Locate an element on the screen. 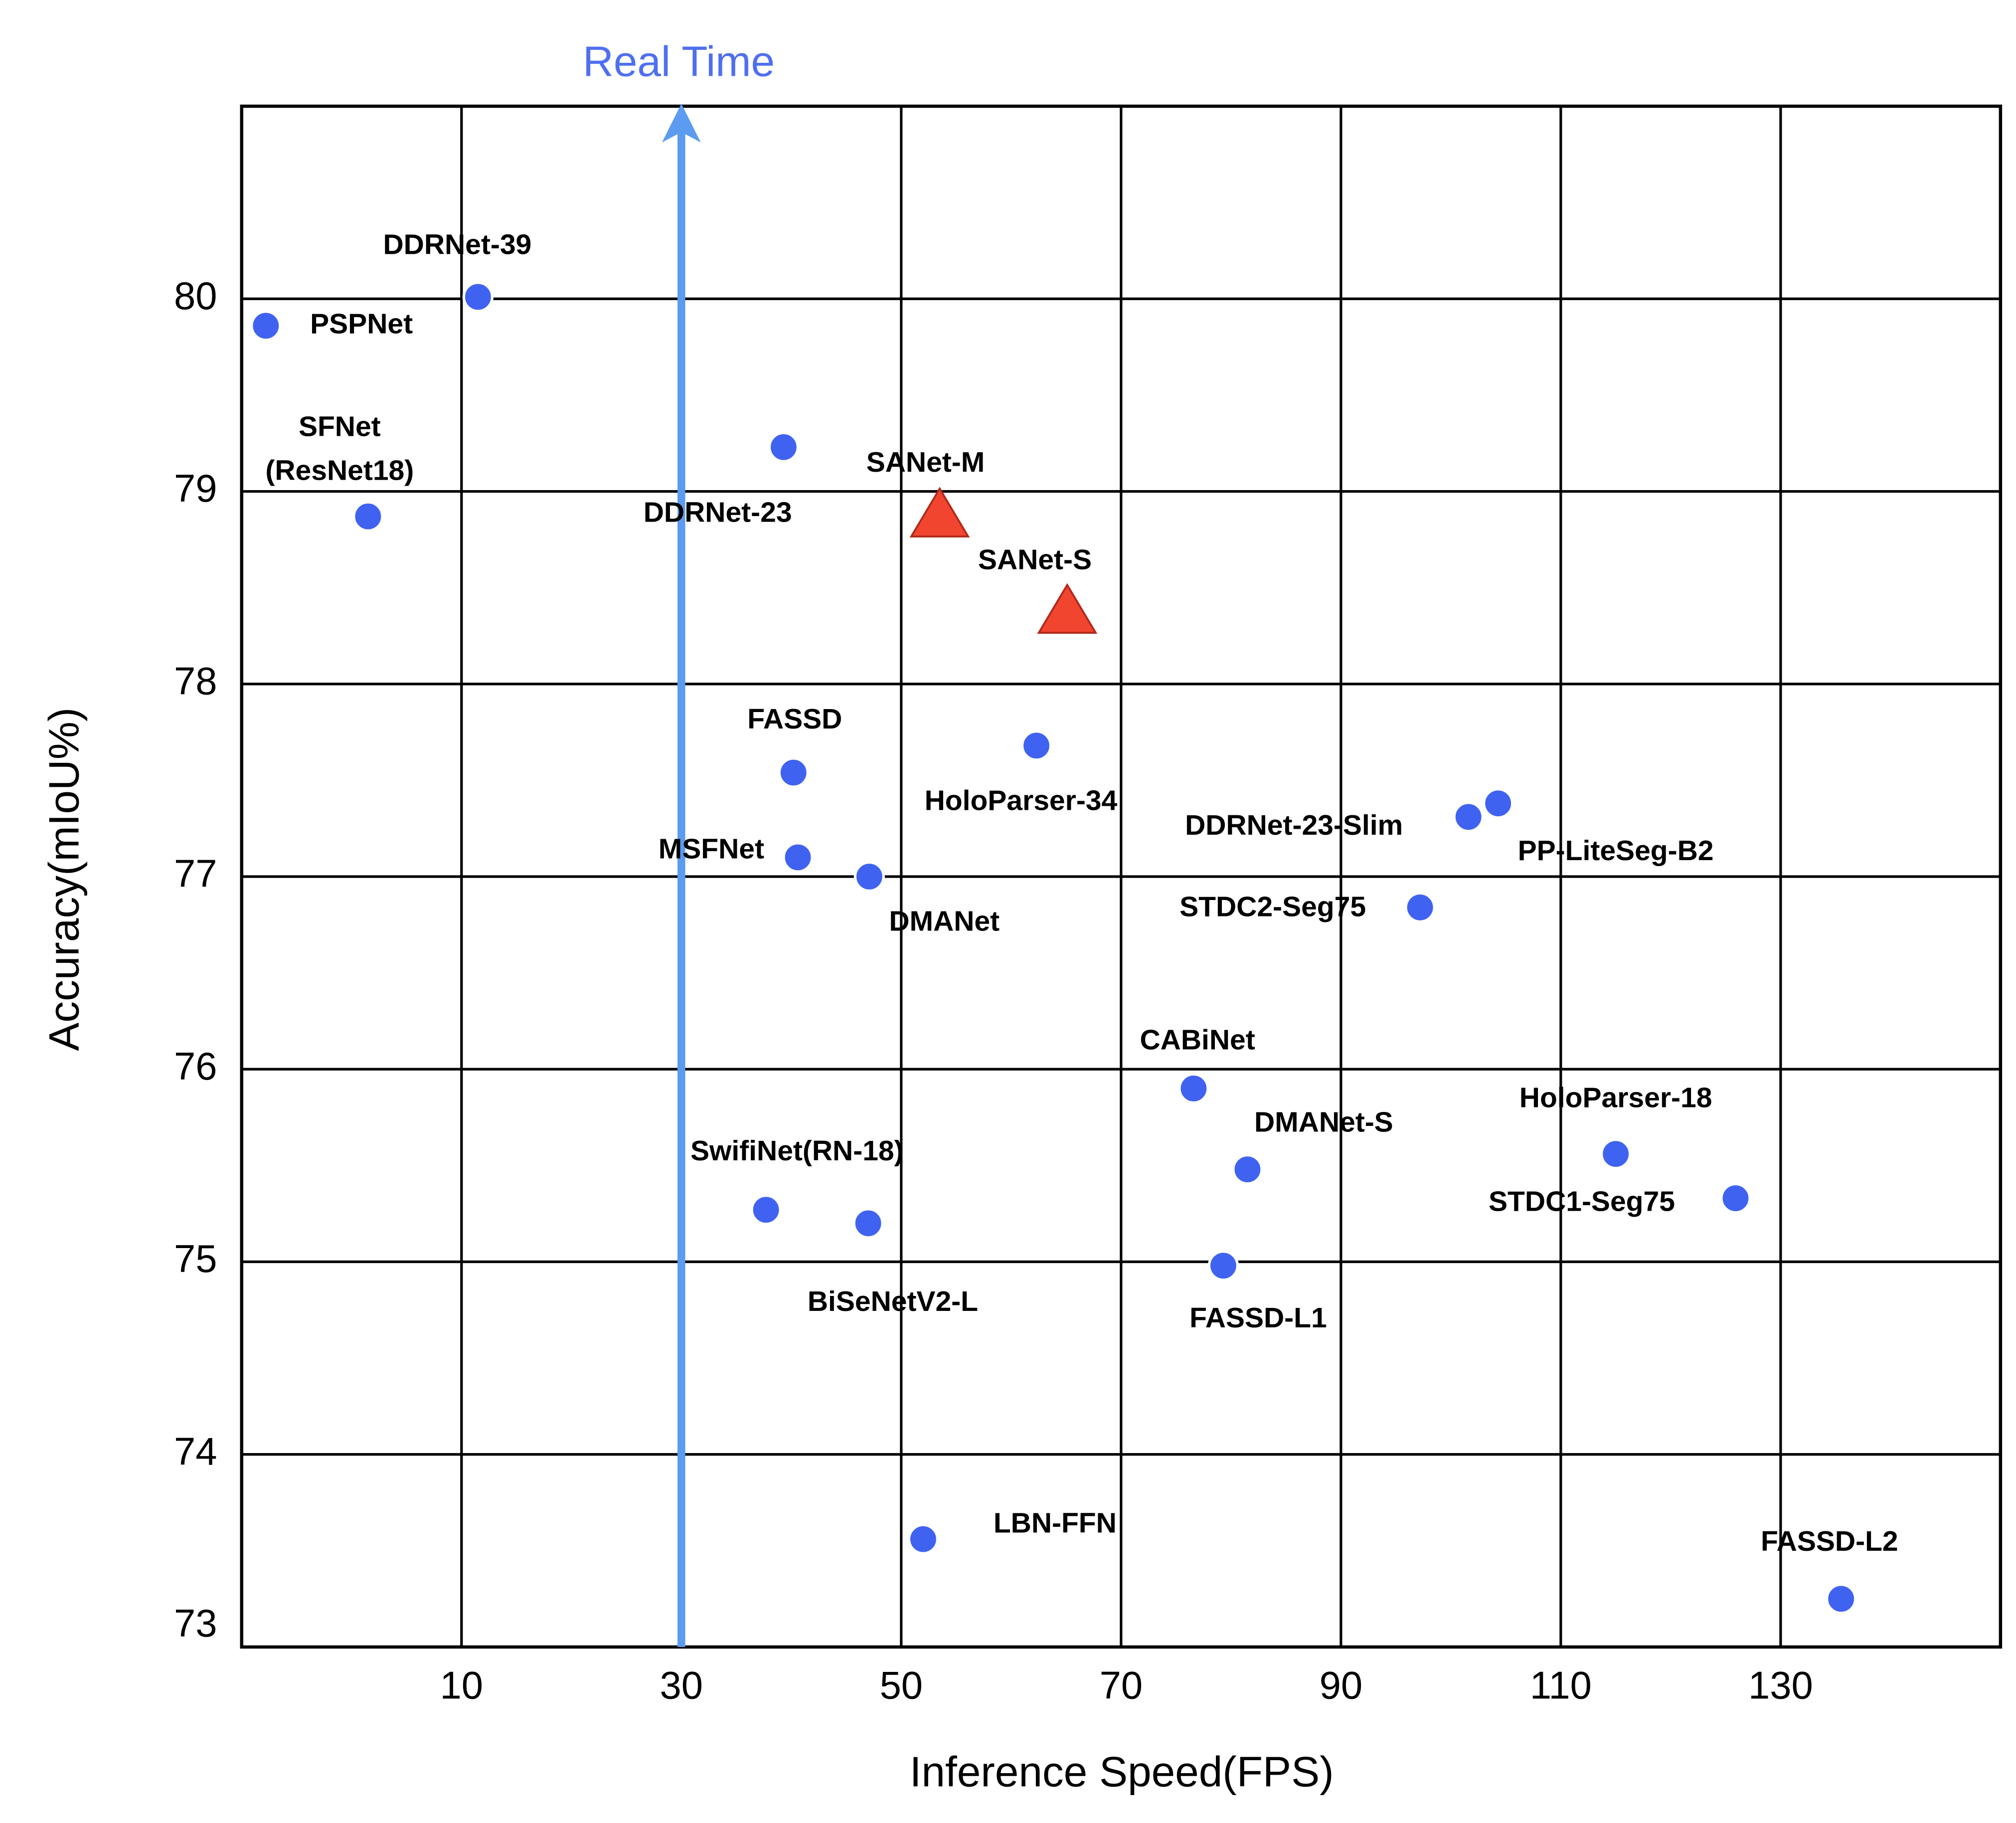 Image resolution: width=2016 pixels, height=1823 pixels. point-label: CABiNet is located at coordinates (1197, 1040).